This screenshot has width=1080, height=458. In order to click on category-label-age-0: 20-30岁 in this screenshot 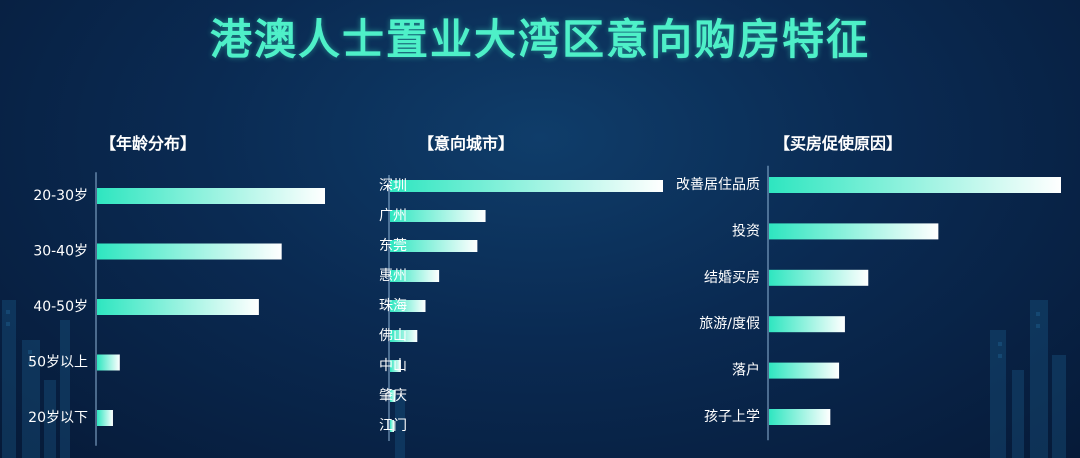, I will do `click(60, 196)`.